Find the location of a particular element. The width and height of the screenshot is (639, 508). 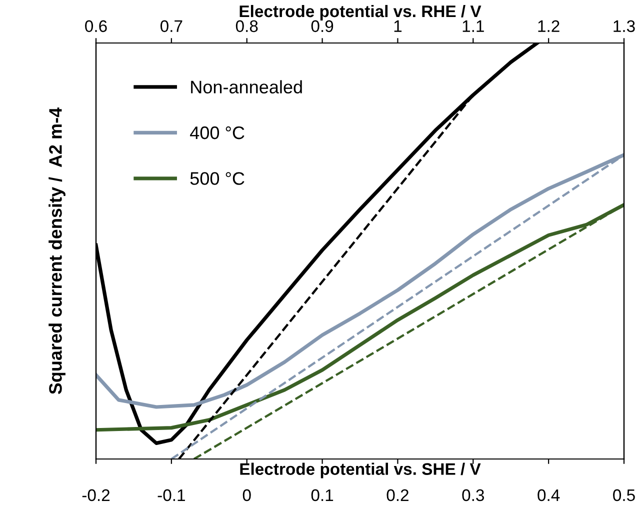

x2-tick-label: 1 is located at coordinates (398, 26).